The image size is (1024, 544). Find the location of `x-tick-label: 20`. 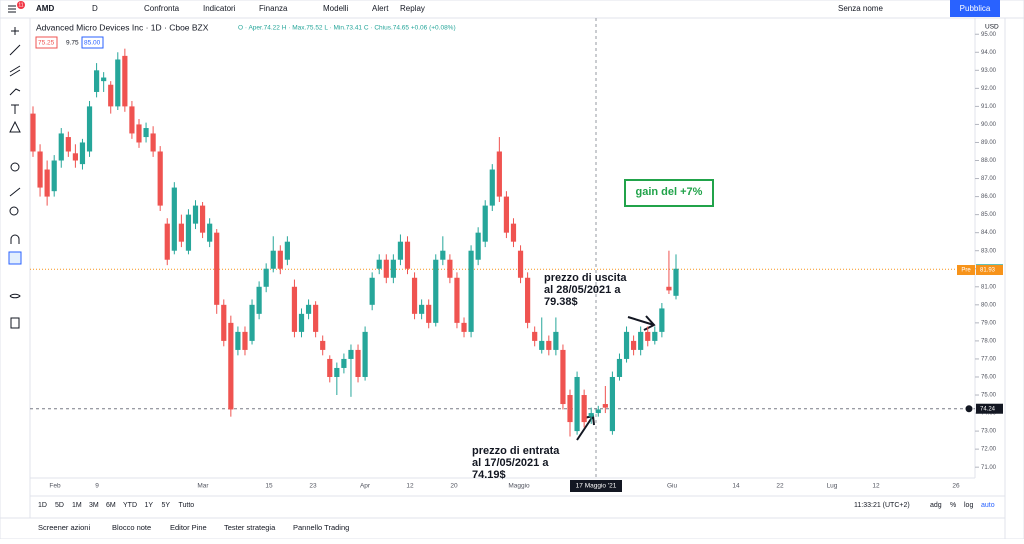

x-tick-label: 20 is located at coordinates (454, 486).